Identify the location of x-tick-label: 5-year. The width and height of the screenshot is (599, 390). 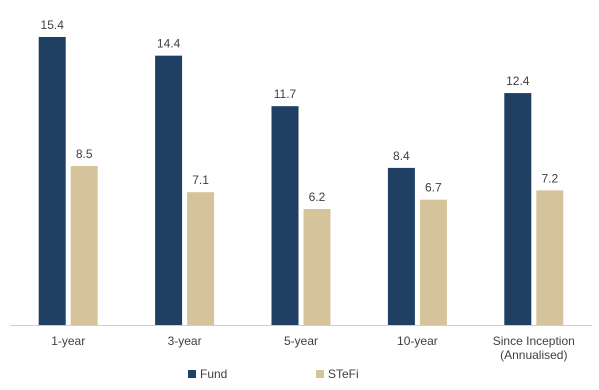
(301, 341).